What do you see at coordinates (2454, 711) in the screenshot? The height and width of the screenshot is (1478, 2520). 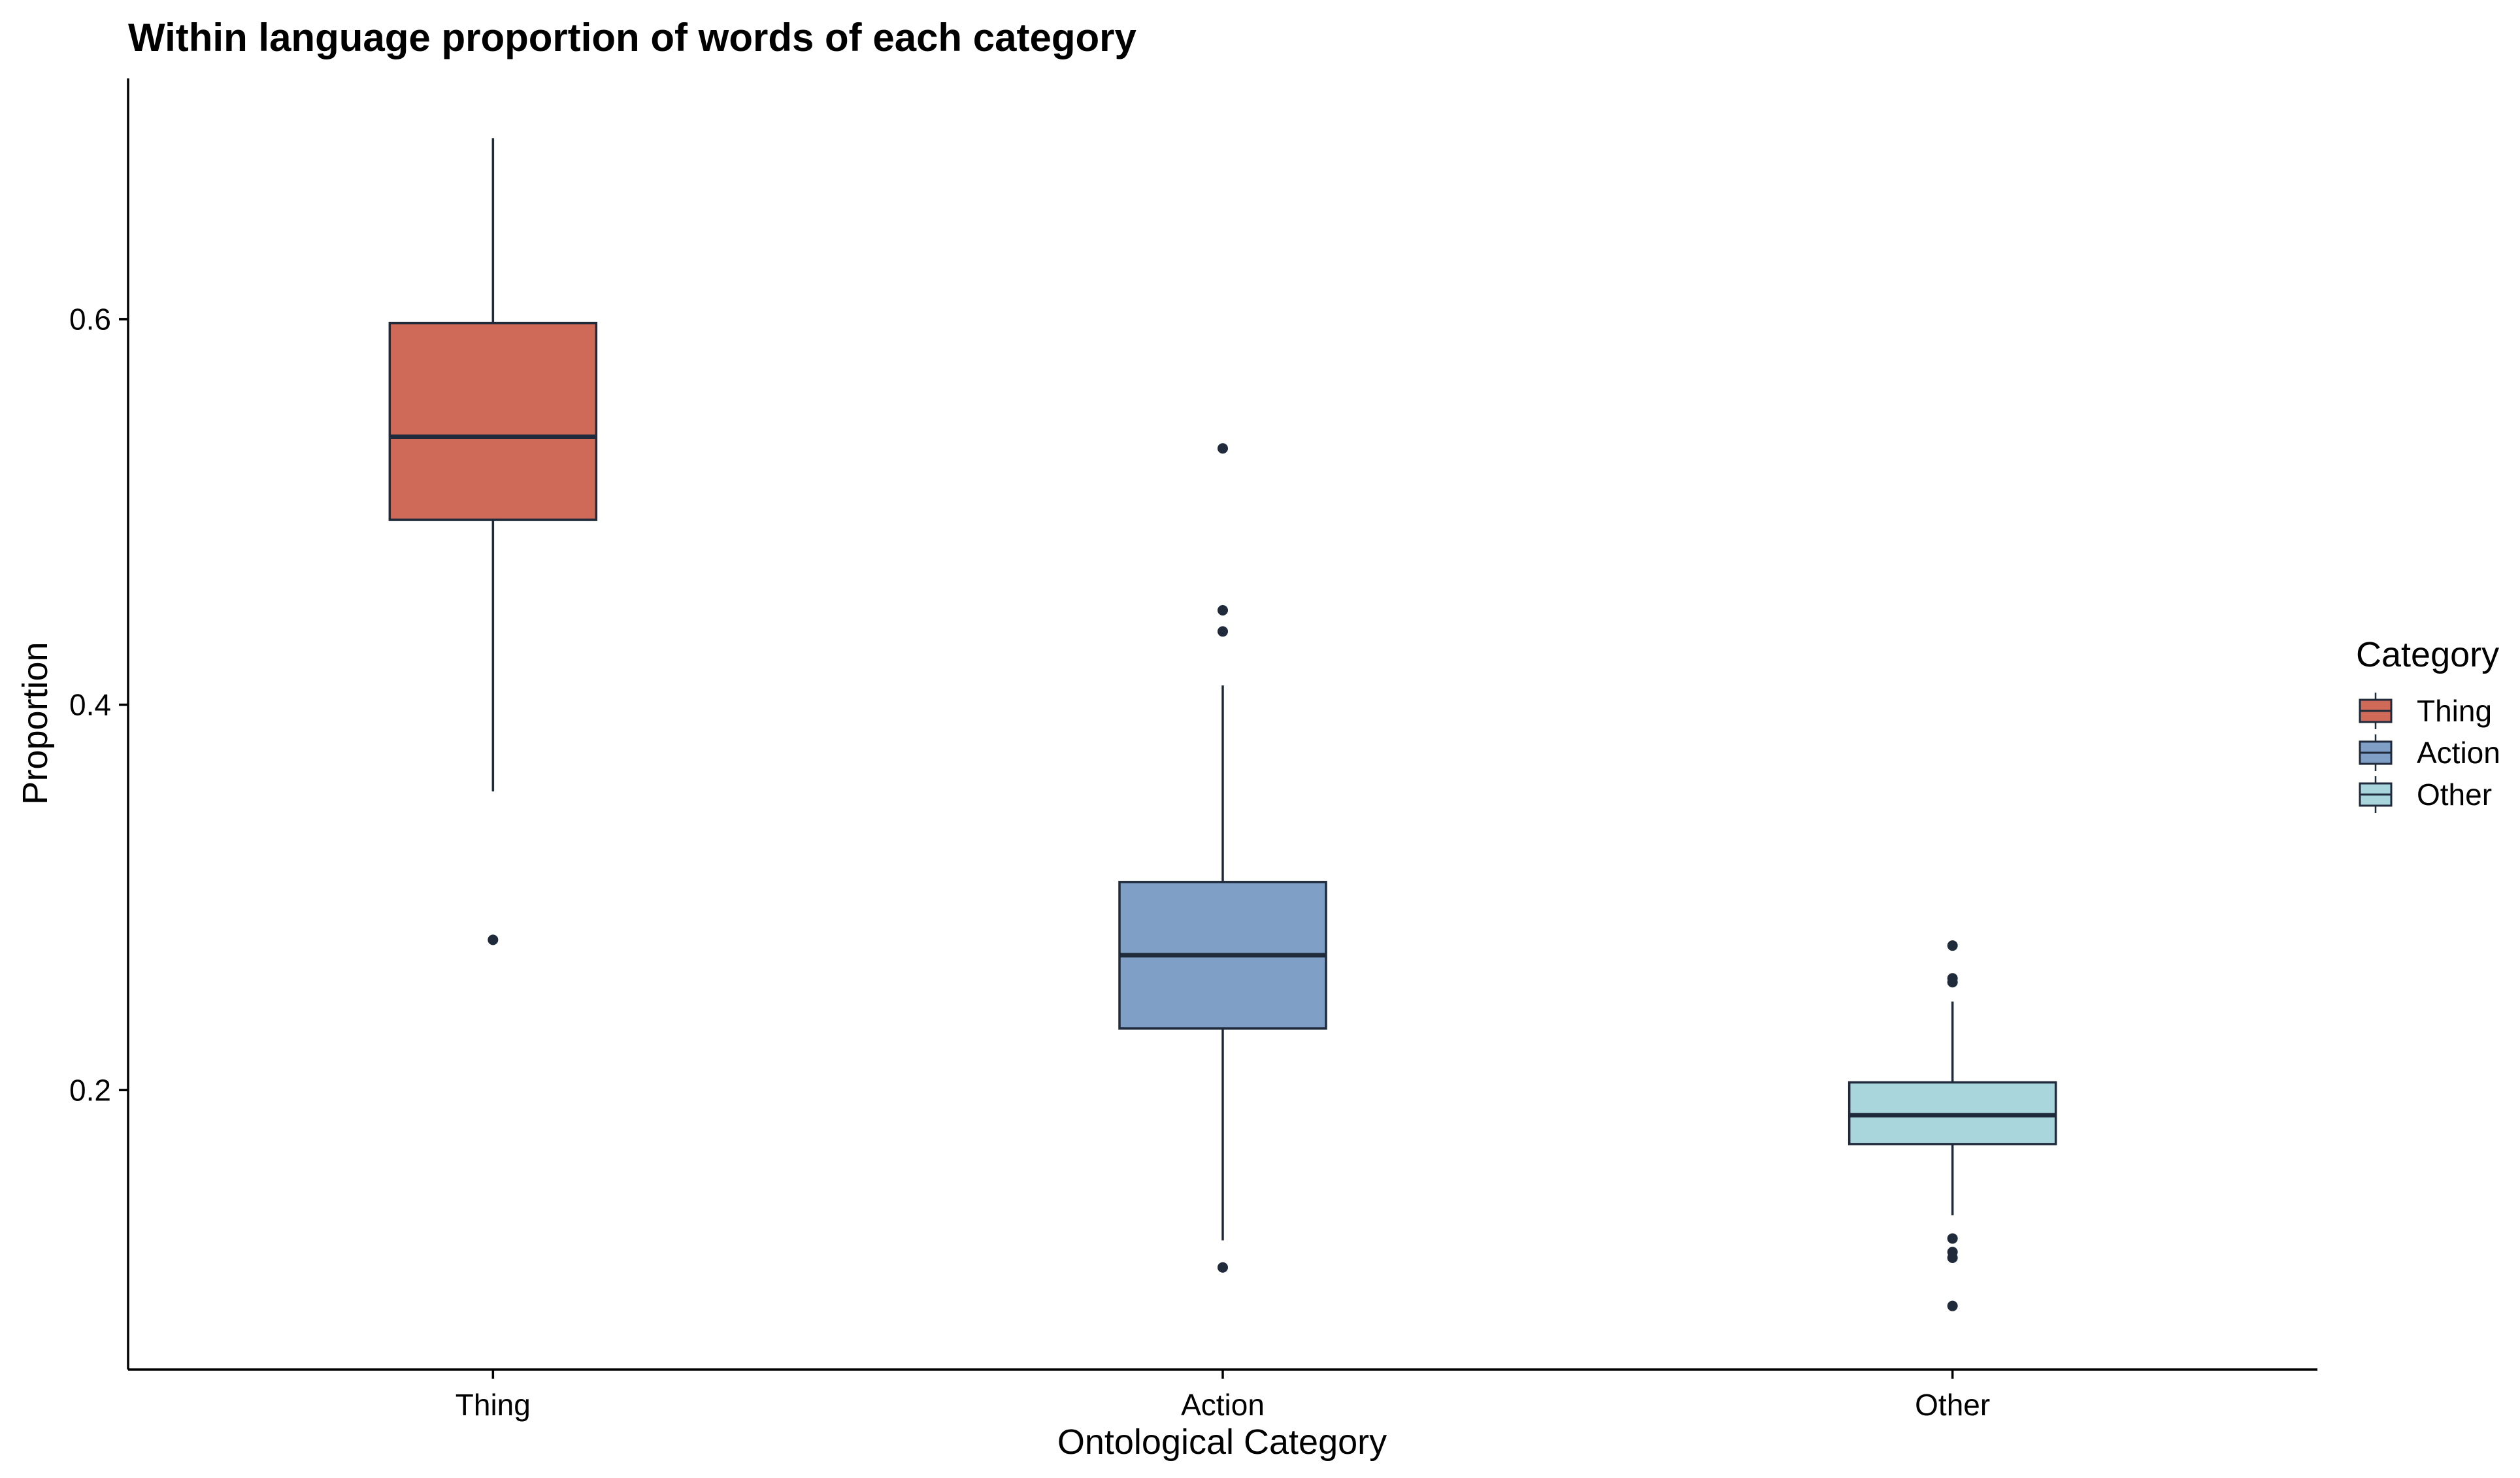 I see `legend-label: Thing` at bounding box center [2454, 711].